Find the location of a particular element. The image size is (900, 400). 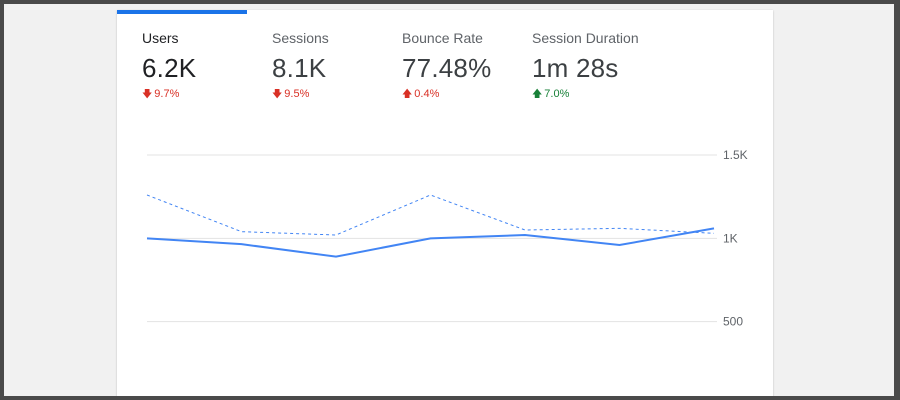

metric-change: 🡅 0.4% is located at coordinates (421, 94).